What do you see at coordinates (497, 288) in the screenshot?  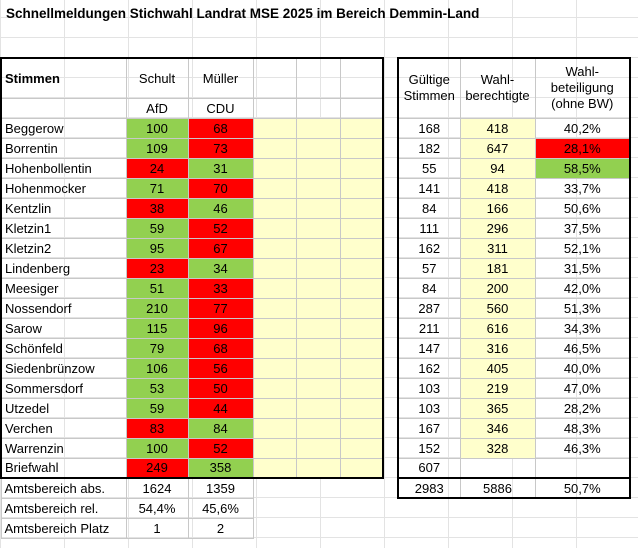 I see `cell-berechtigt: 200` at bounding box center [497, 288].